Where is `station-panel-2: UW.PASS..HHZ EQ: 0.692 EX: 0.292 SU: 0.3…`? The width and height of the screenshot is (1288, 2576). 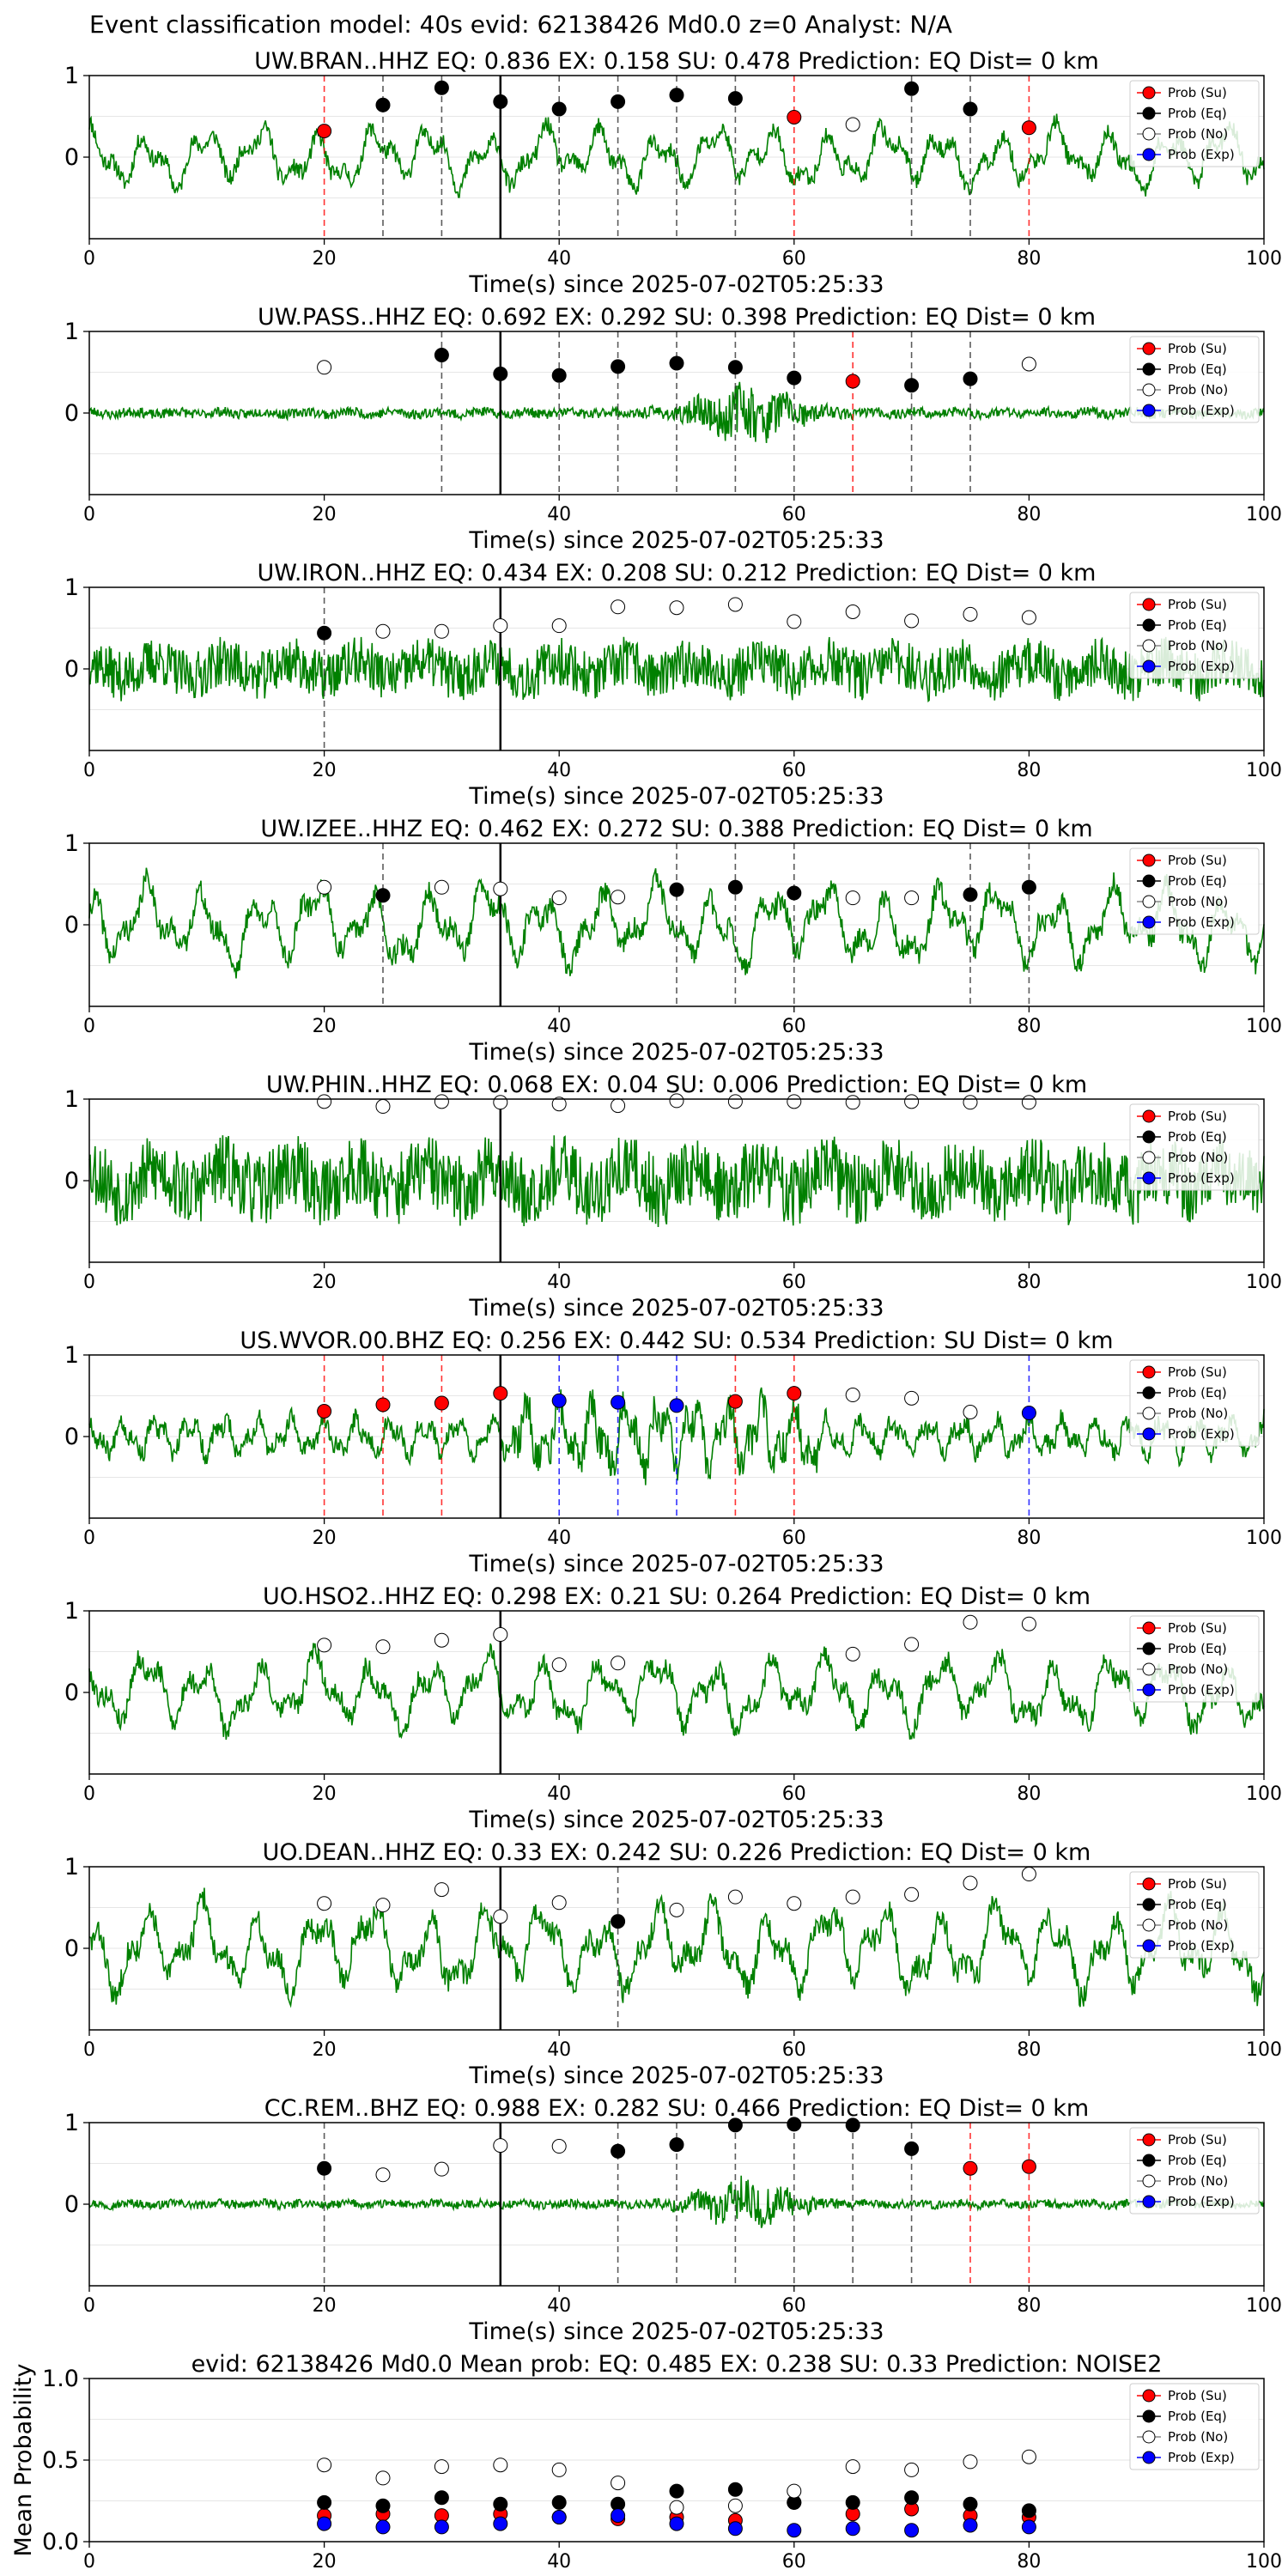 station-panel-2: UW.PASS..HHZ EQ: 0.692 EX: 0.292 SU: 0.3… is located at coordinates (673, 429).